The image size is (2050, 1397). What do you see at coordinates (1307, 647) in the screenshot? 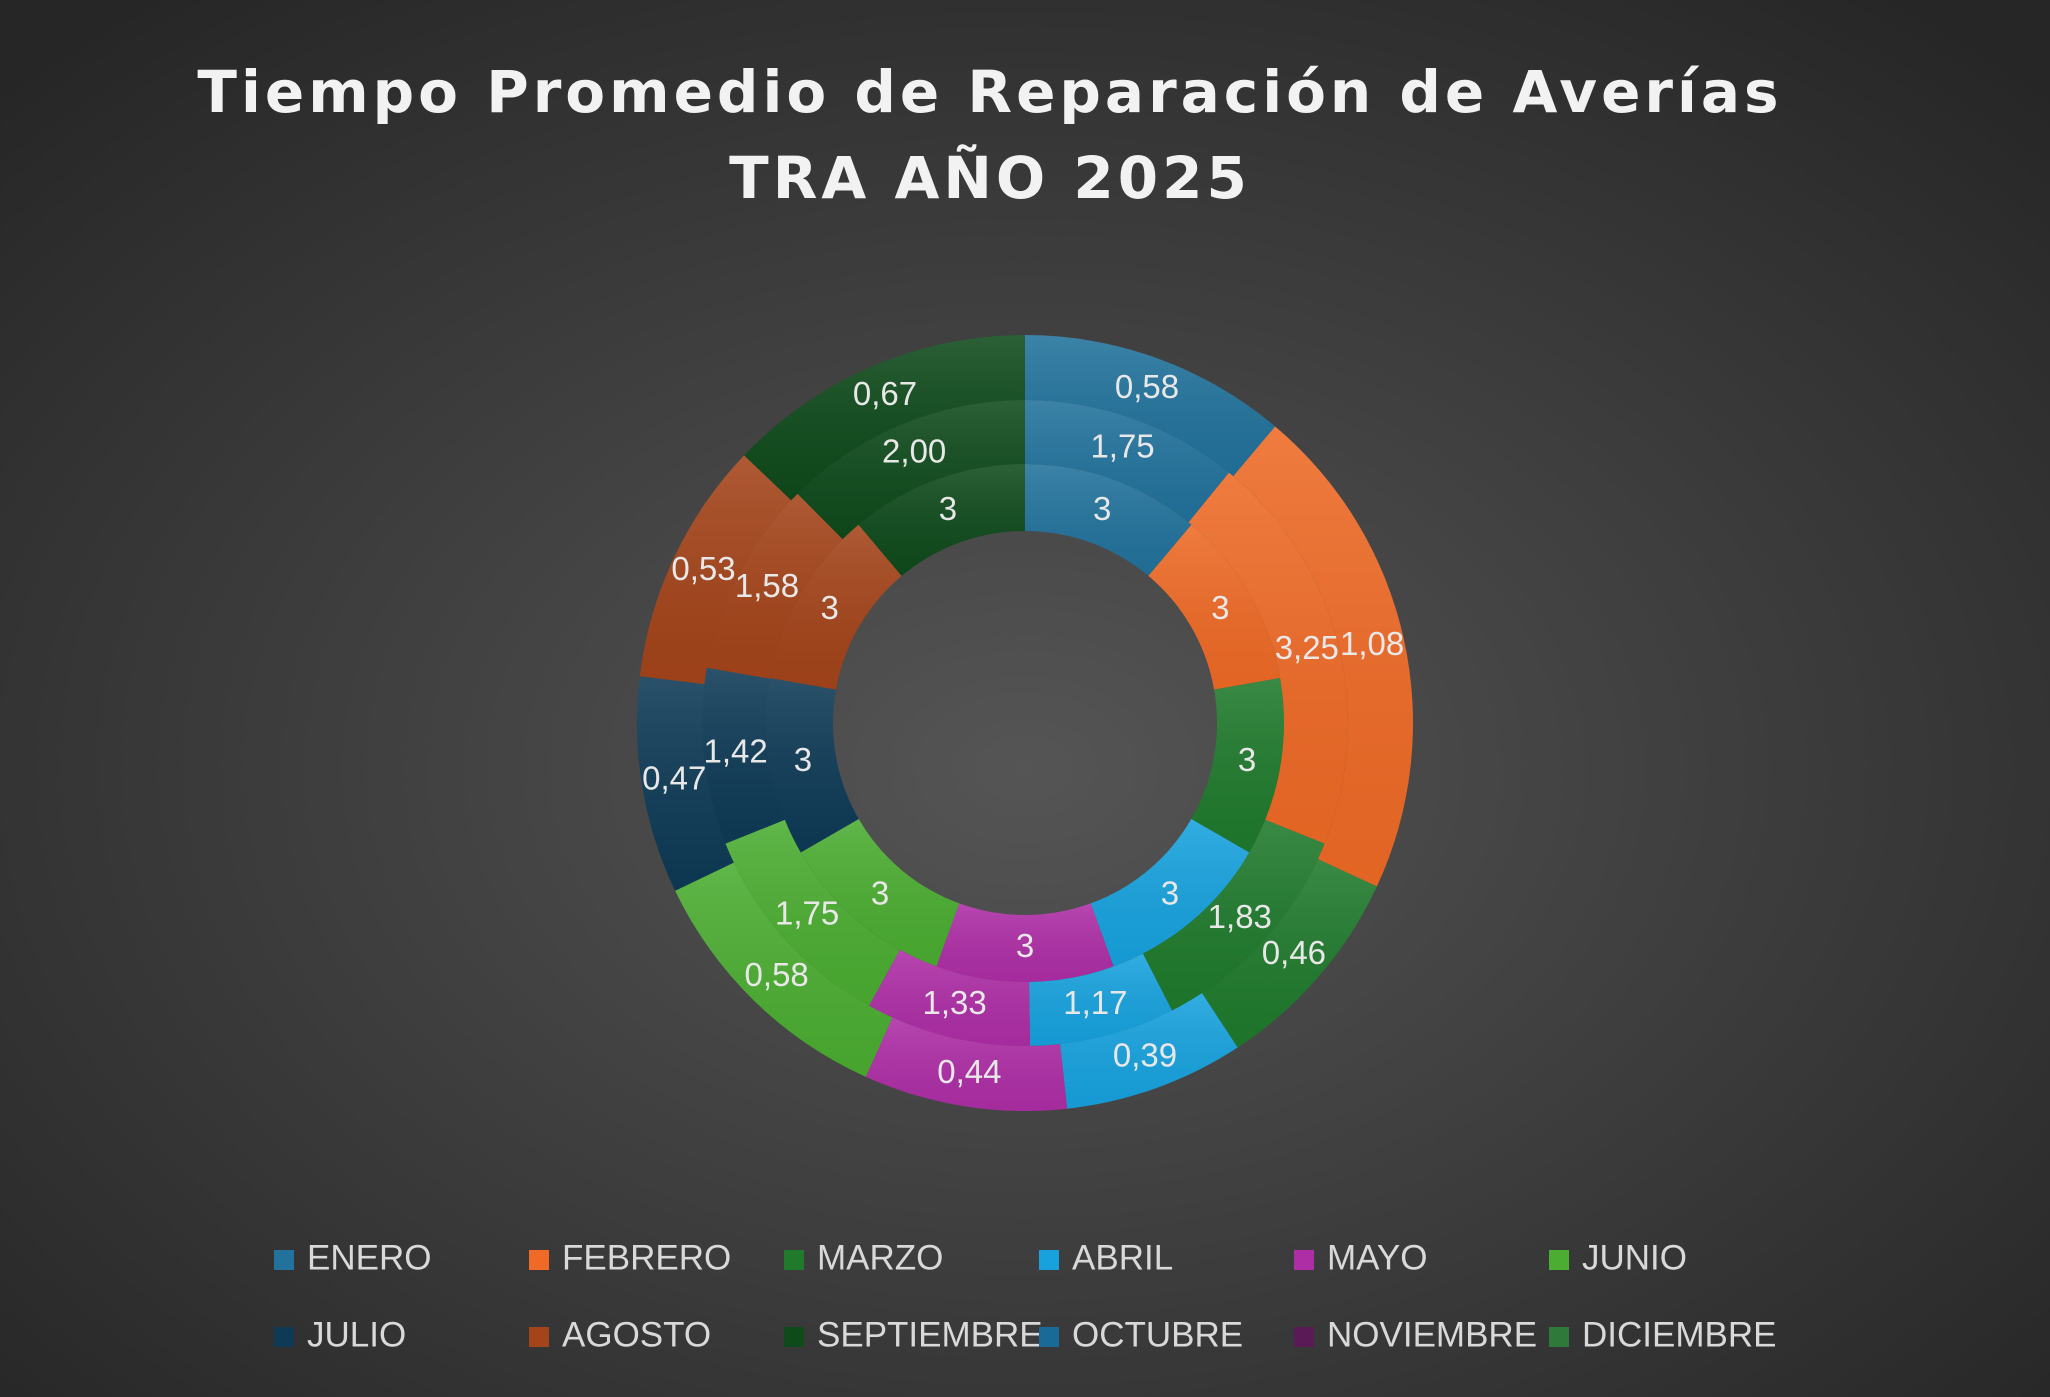
I see `data-label: 3,25` at bounding box center [1307, 647].